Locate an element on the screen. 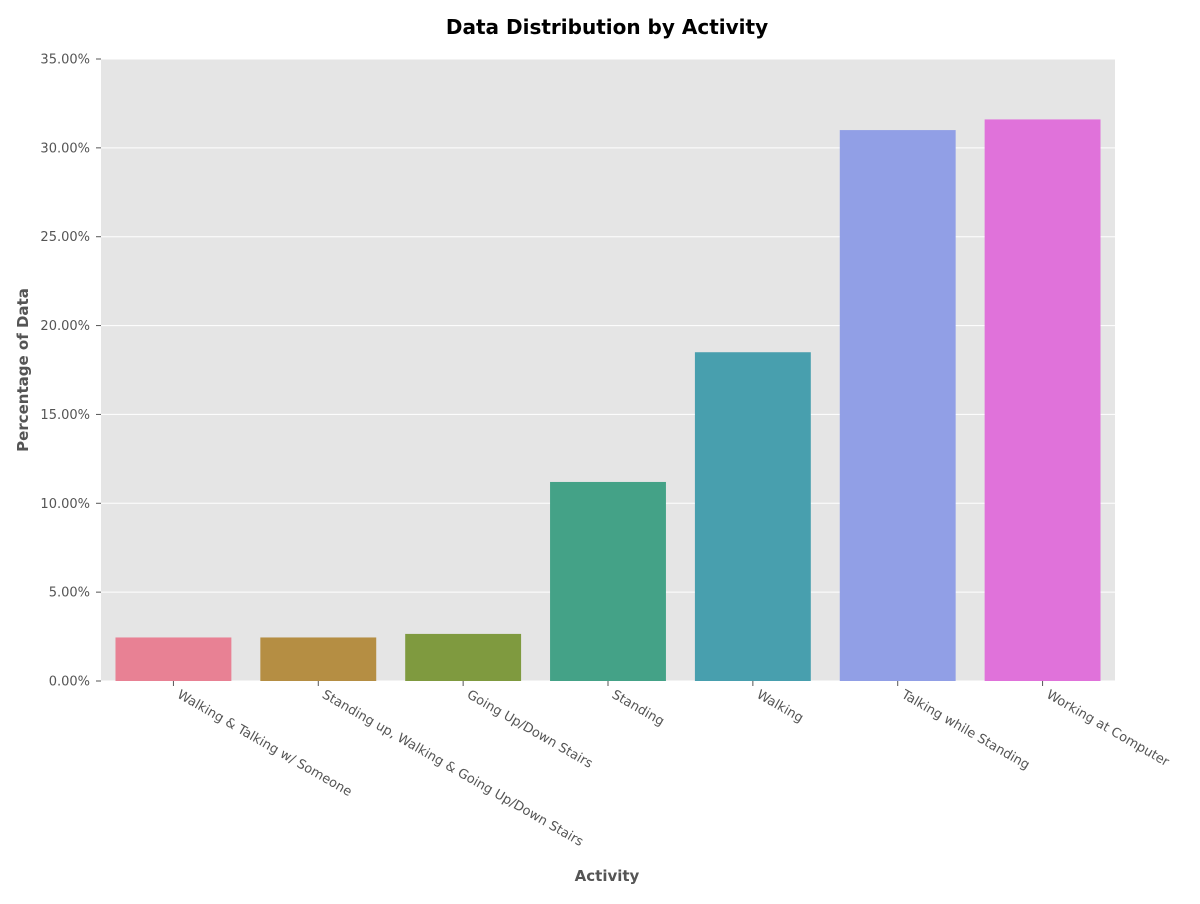 The height and width of the screenshot is (904, 1200). x-tick-label: Going Up/Down Stairs is located at coordinates (529, 729).